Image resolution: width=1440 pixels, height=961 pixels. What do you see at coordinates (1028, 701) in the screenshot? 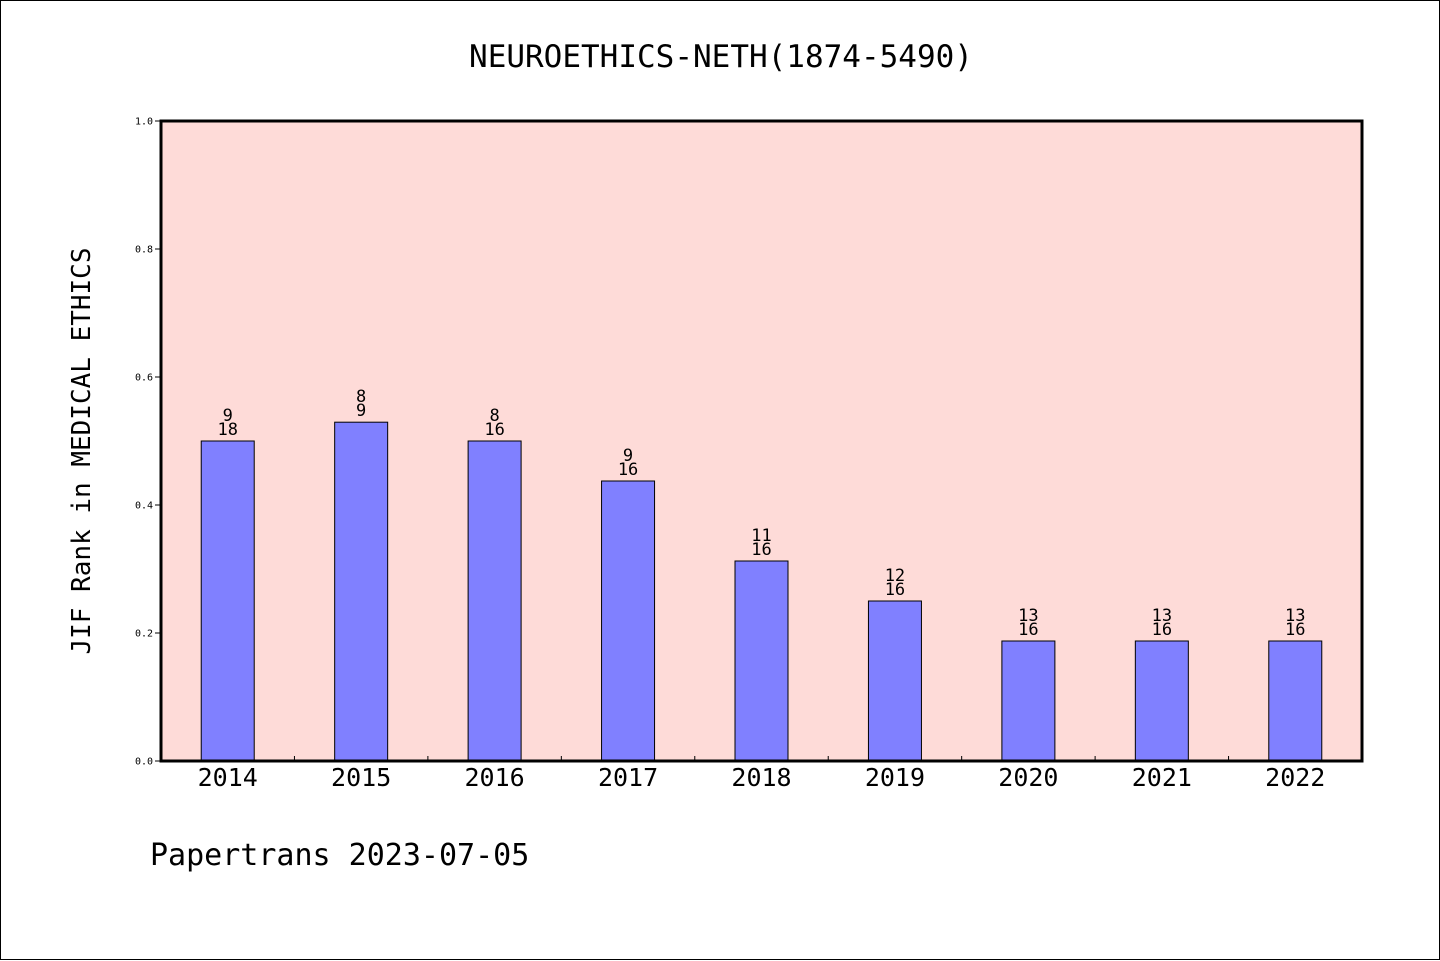
I see `bar-2020` at bounding box center [1028, 701].